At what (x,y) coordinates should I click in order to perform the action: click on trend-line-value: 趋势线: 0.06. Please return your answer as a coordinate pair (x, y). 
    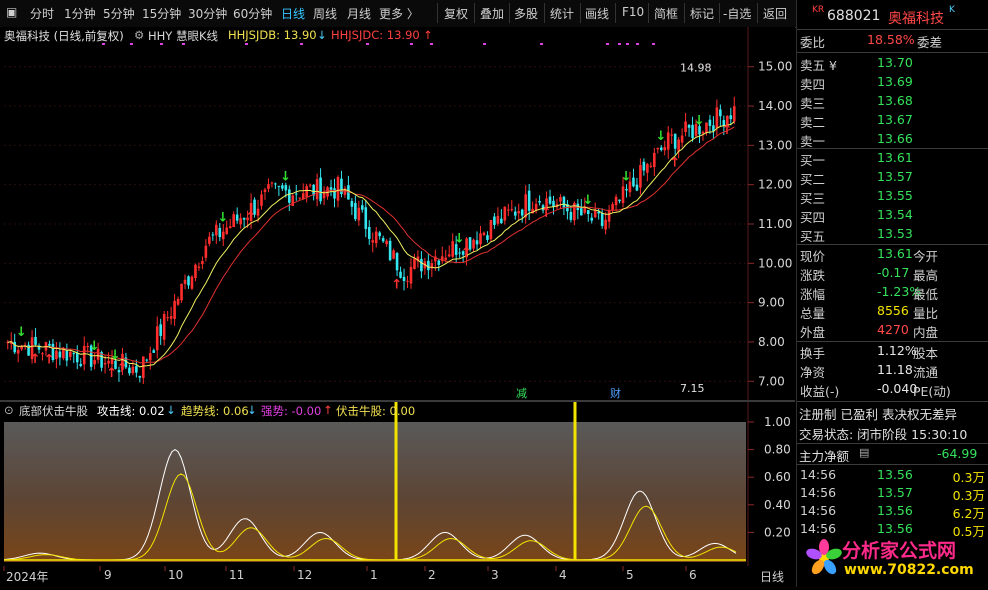
    Looking at the image, I should click on (215, 411).